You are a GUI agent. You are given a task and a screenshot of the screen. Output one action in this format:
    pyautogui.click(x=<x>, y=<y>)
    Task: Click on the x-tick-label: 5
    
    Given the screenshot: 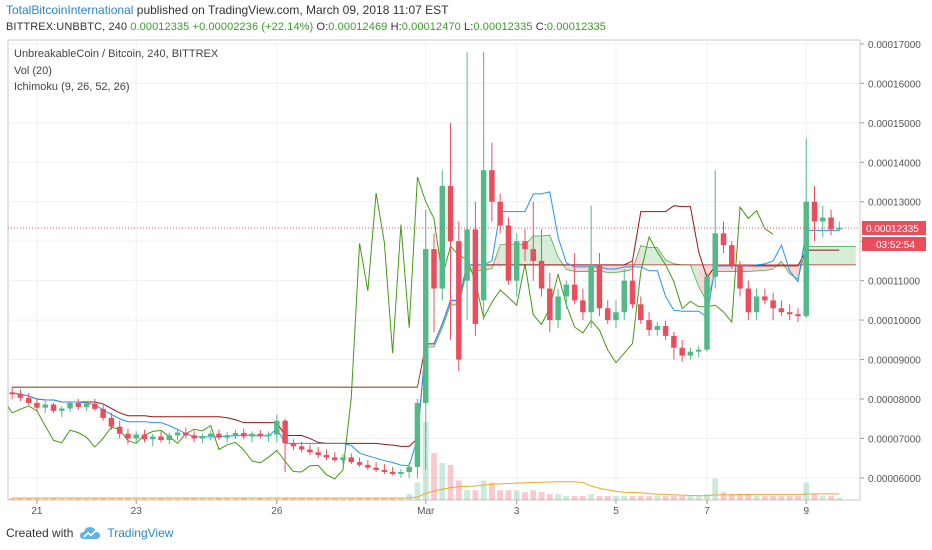 What is the action you would take?
    pyautogui.click(x=616, y=511)
    